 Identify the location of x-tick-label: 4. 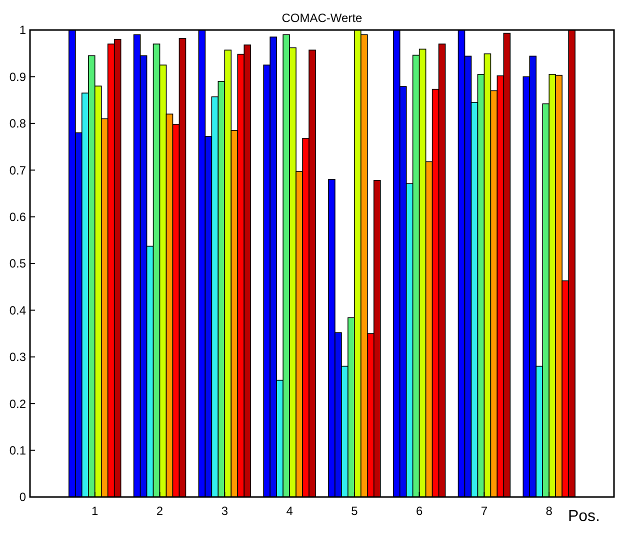
(290, 511).